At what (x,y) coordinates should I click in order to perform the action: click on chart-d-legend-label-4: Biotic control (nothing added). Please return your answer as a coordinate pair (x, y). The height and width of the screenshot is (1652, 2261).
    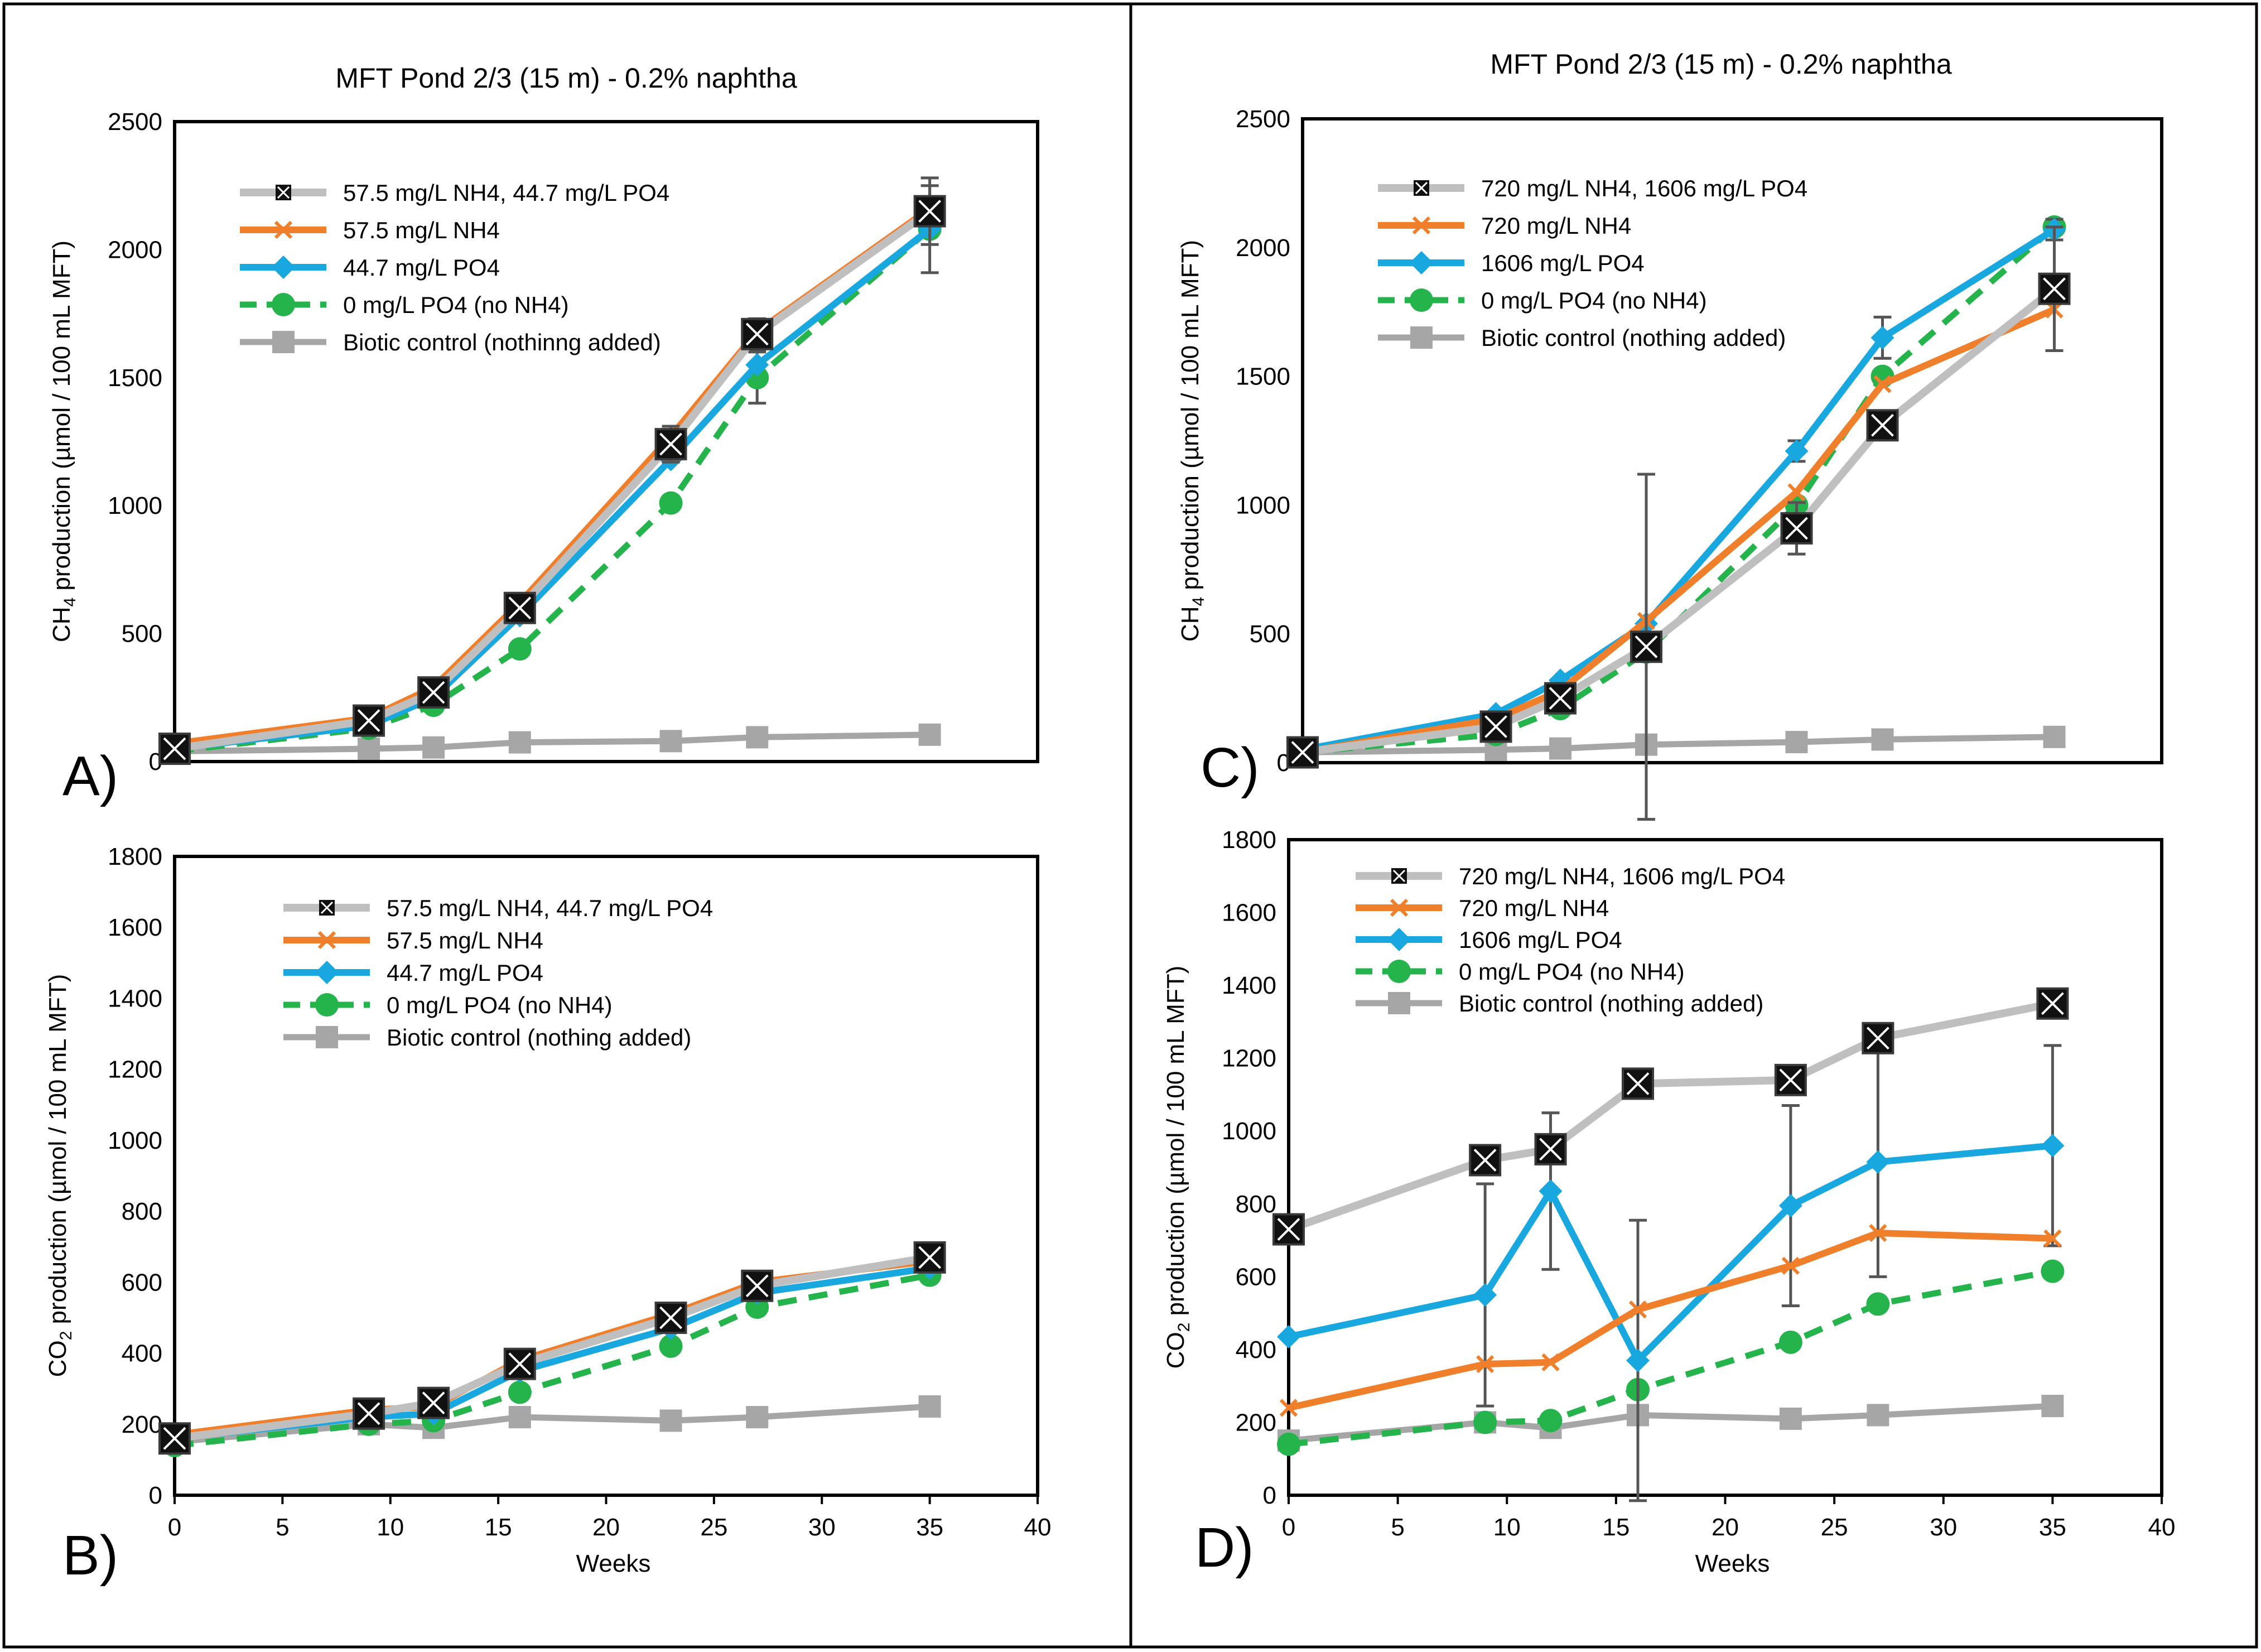
    Looking at the image, I should click on (1611, 1004).